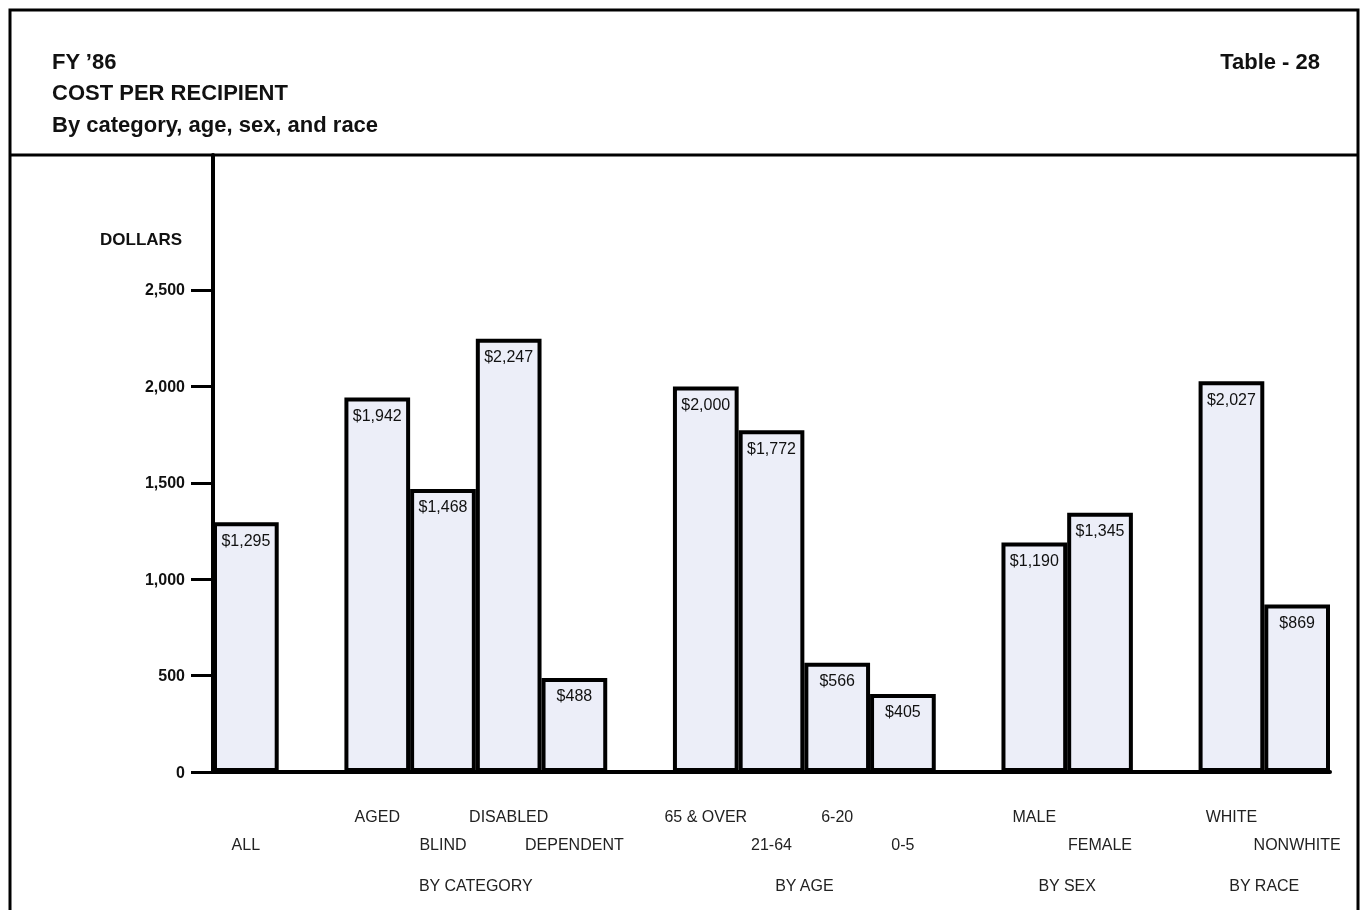  What do you see at coordinates (804, 885) in the screenshot?
I see `text: BY AGE` at bounding box center [804, 885].